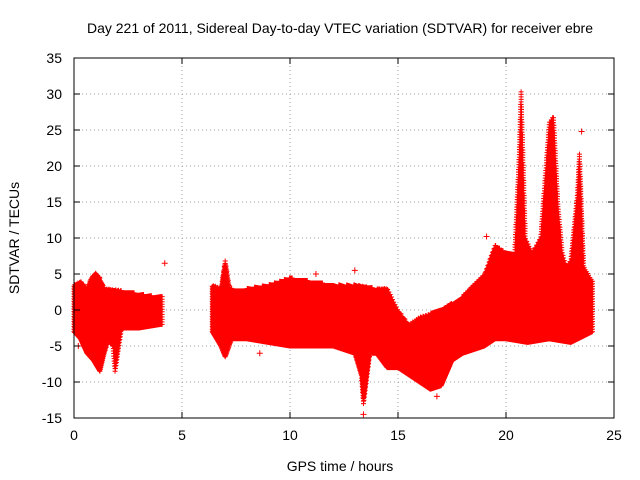 Image resolution: width=640 pixels, height=480 pixels. Describe the element at coordinates (58, 274) in the screenshot. I see `y-tick-label: 5` at that location.